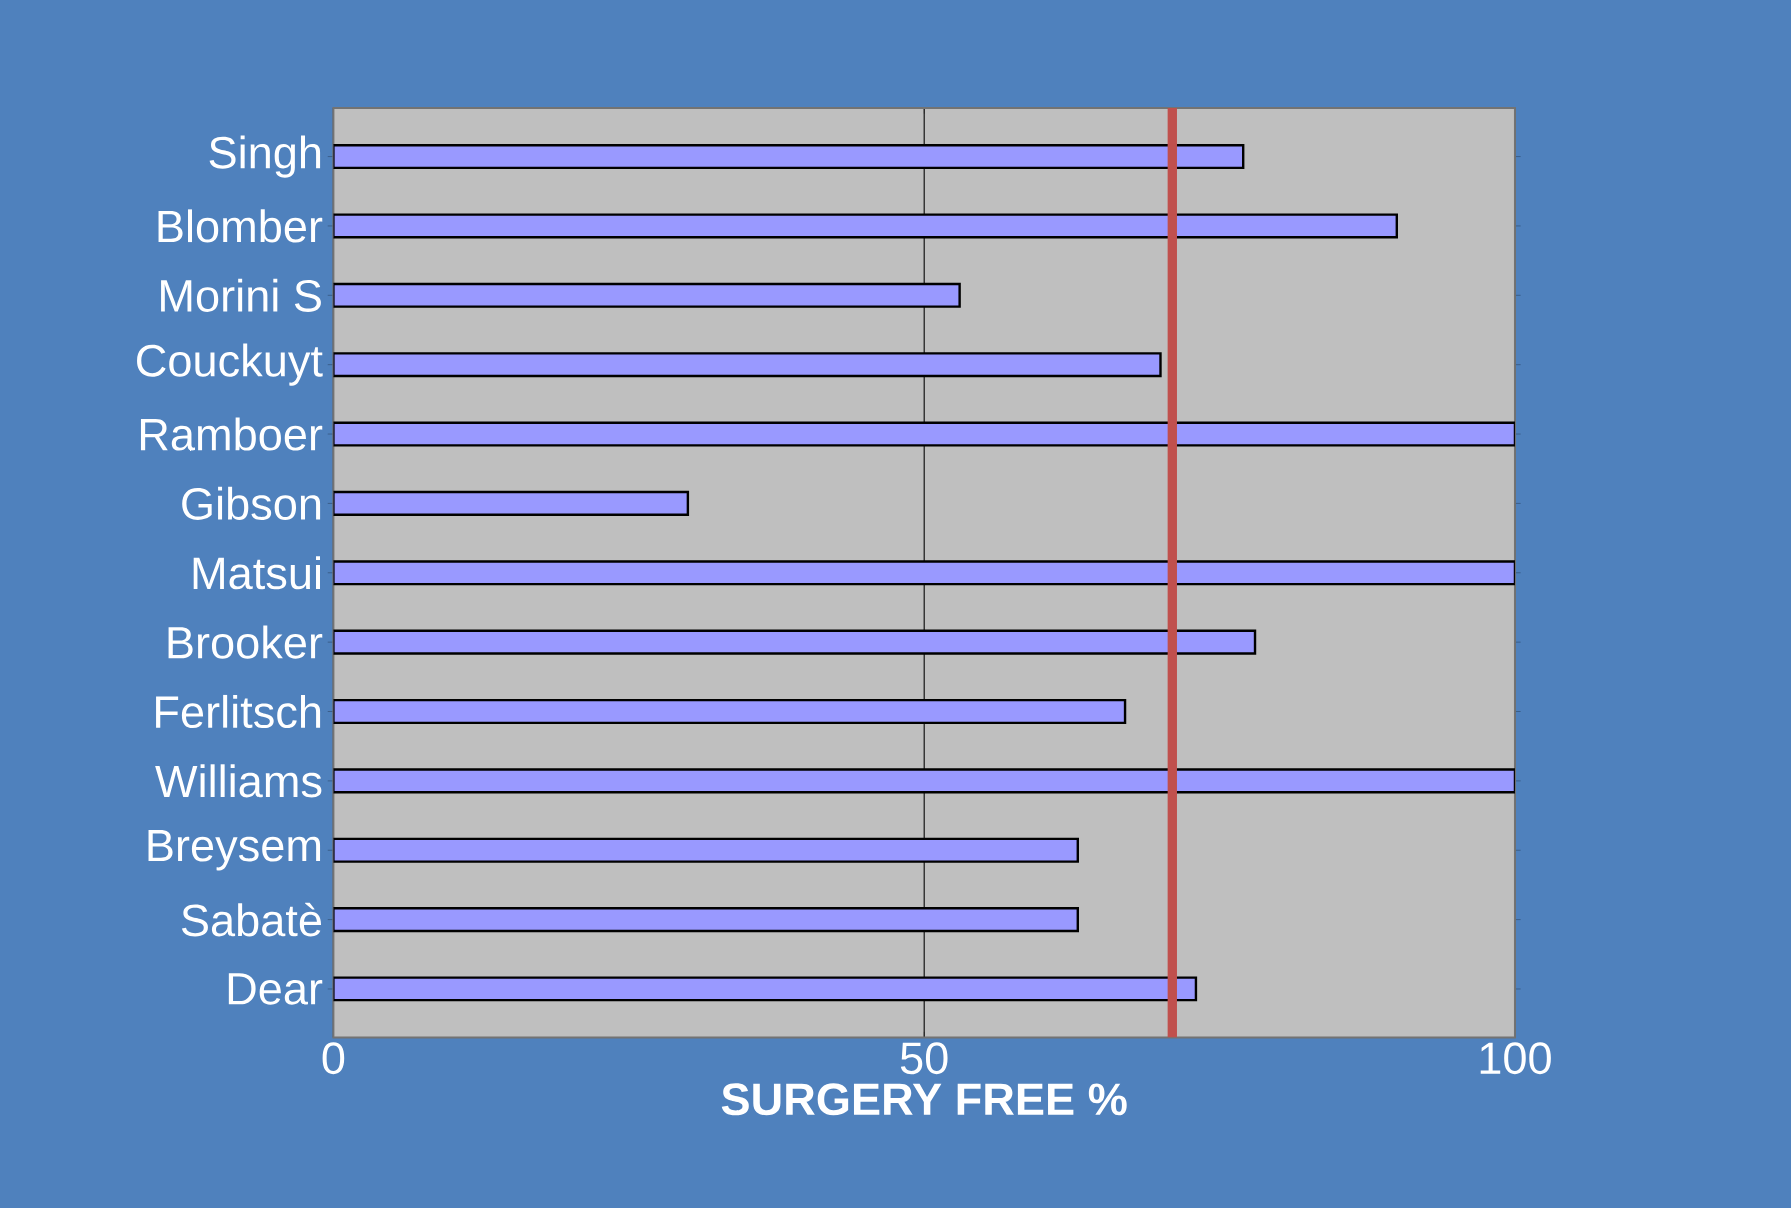 Image resolution: width=1791 pixels, height=1208 pixels. I want to click on y-tick-label: Breysem, so click(234, 850).